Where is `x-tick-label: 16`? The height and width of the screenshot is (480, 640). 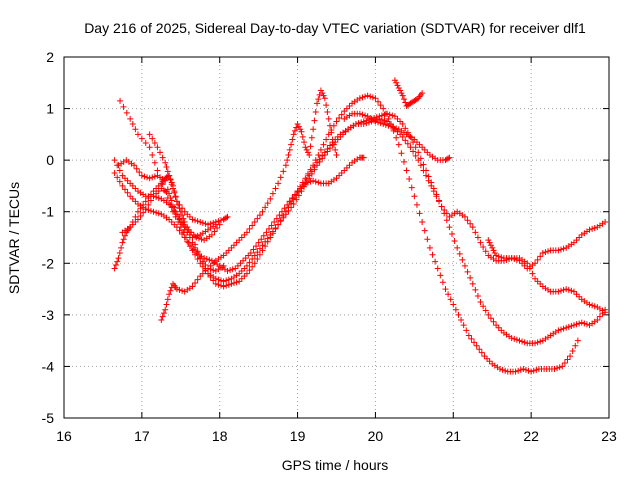
x-tick-label: 16 is located at coordinates (64, 436).